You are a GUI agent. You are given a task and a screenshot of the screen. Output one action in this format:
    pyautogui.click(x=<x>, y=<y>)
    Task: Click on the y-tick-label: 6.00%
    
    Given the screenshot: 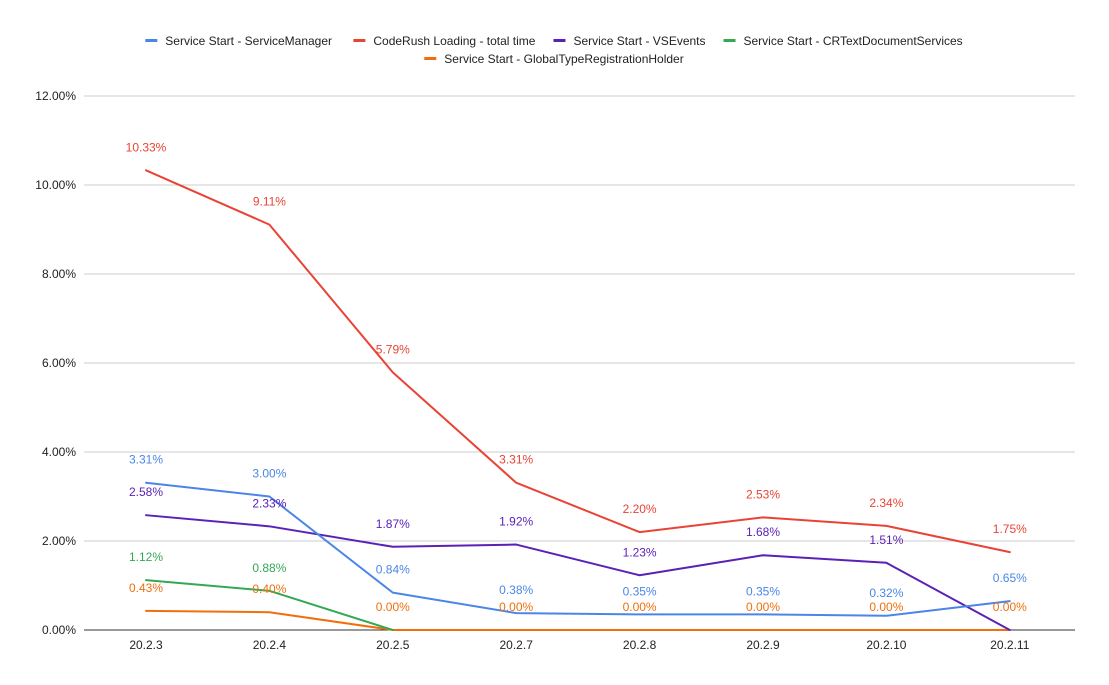 What is the action you would take?
    pyautogui.click(x=59, y=363)
    